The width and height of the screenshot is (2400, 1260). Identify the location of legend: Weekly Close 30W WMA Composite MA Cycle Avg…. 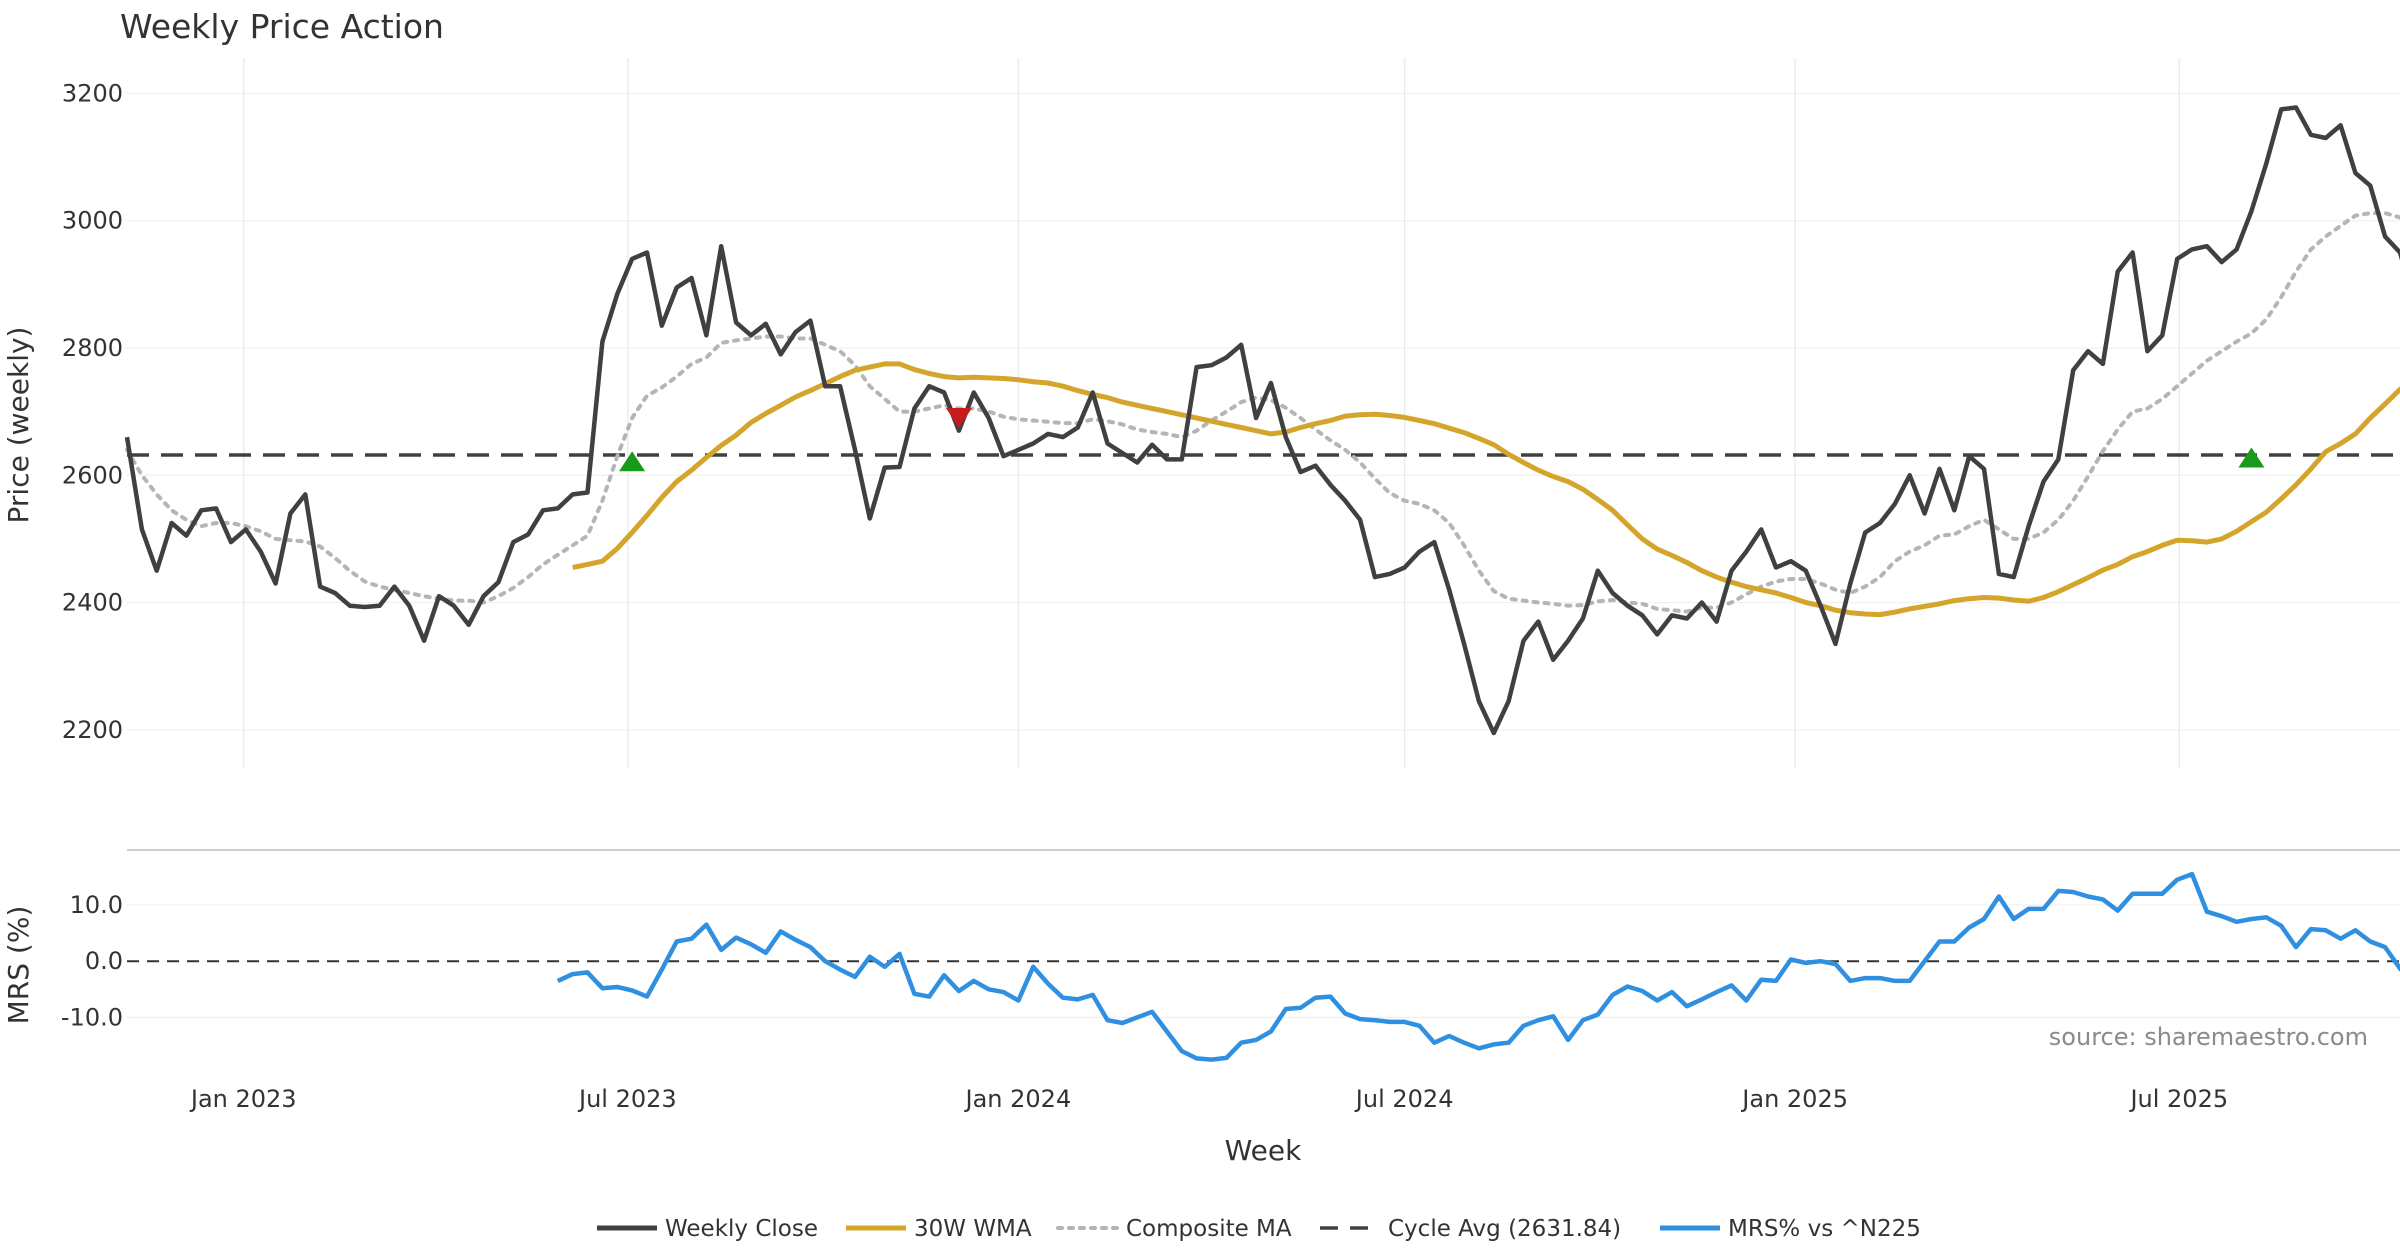
(1259, 1229).